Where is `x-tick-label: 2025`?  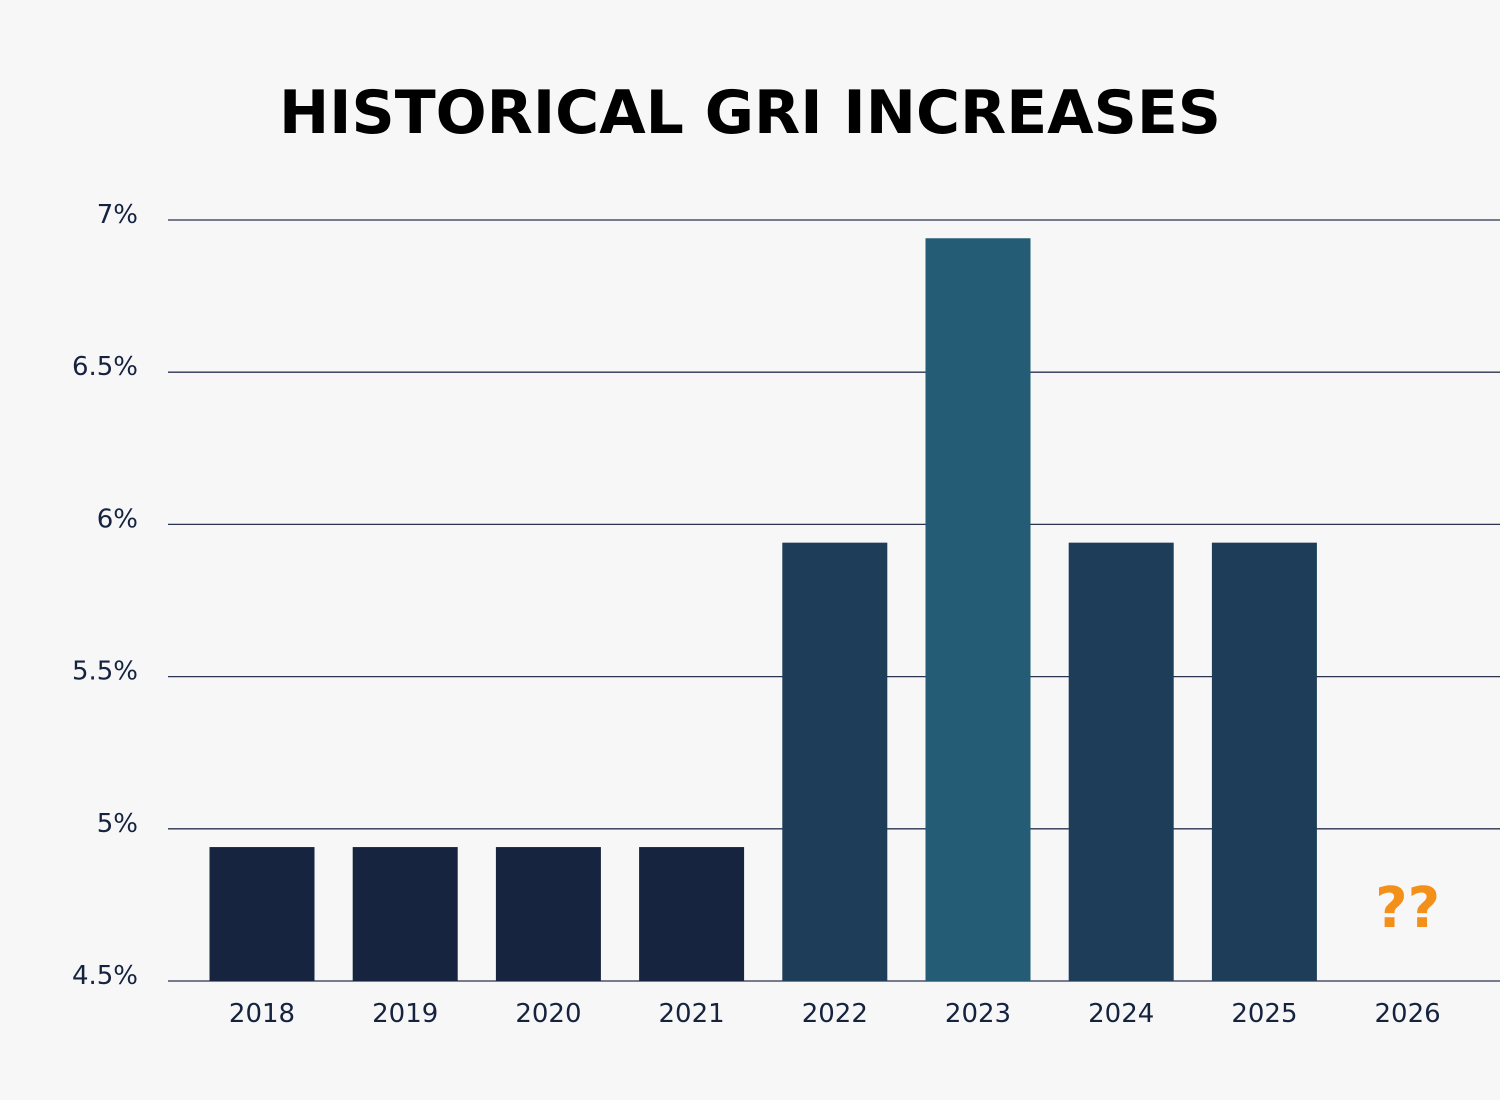 x-tick-label: 2025 is located at coordinates (1264, 1014).